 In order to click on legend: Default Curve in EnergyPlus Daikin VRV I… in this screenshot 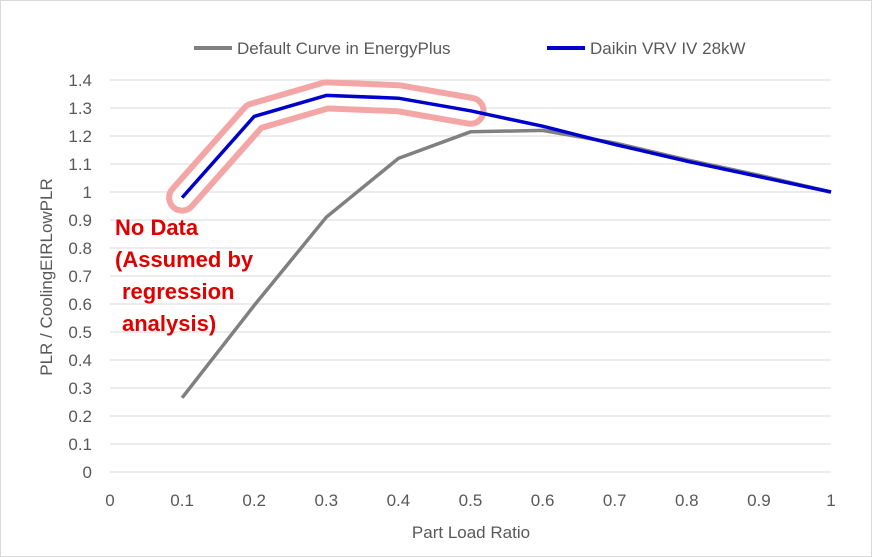, I will do `click(470, 48)`.